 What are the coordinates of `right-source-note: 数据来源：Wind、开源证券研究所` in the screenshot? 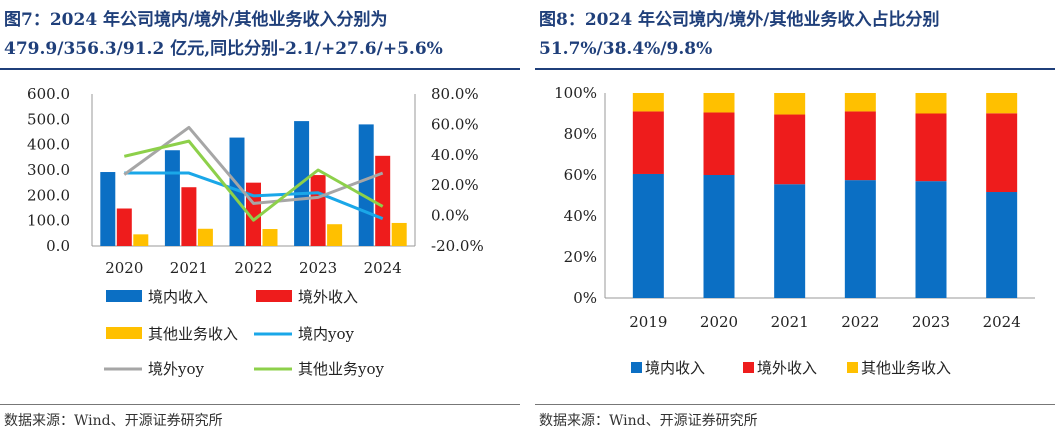 It's located at (648, 421).